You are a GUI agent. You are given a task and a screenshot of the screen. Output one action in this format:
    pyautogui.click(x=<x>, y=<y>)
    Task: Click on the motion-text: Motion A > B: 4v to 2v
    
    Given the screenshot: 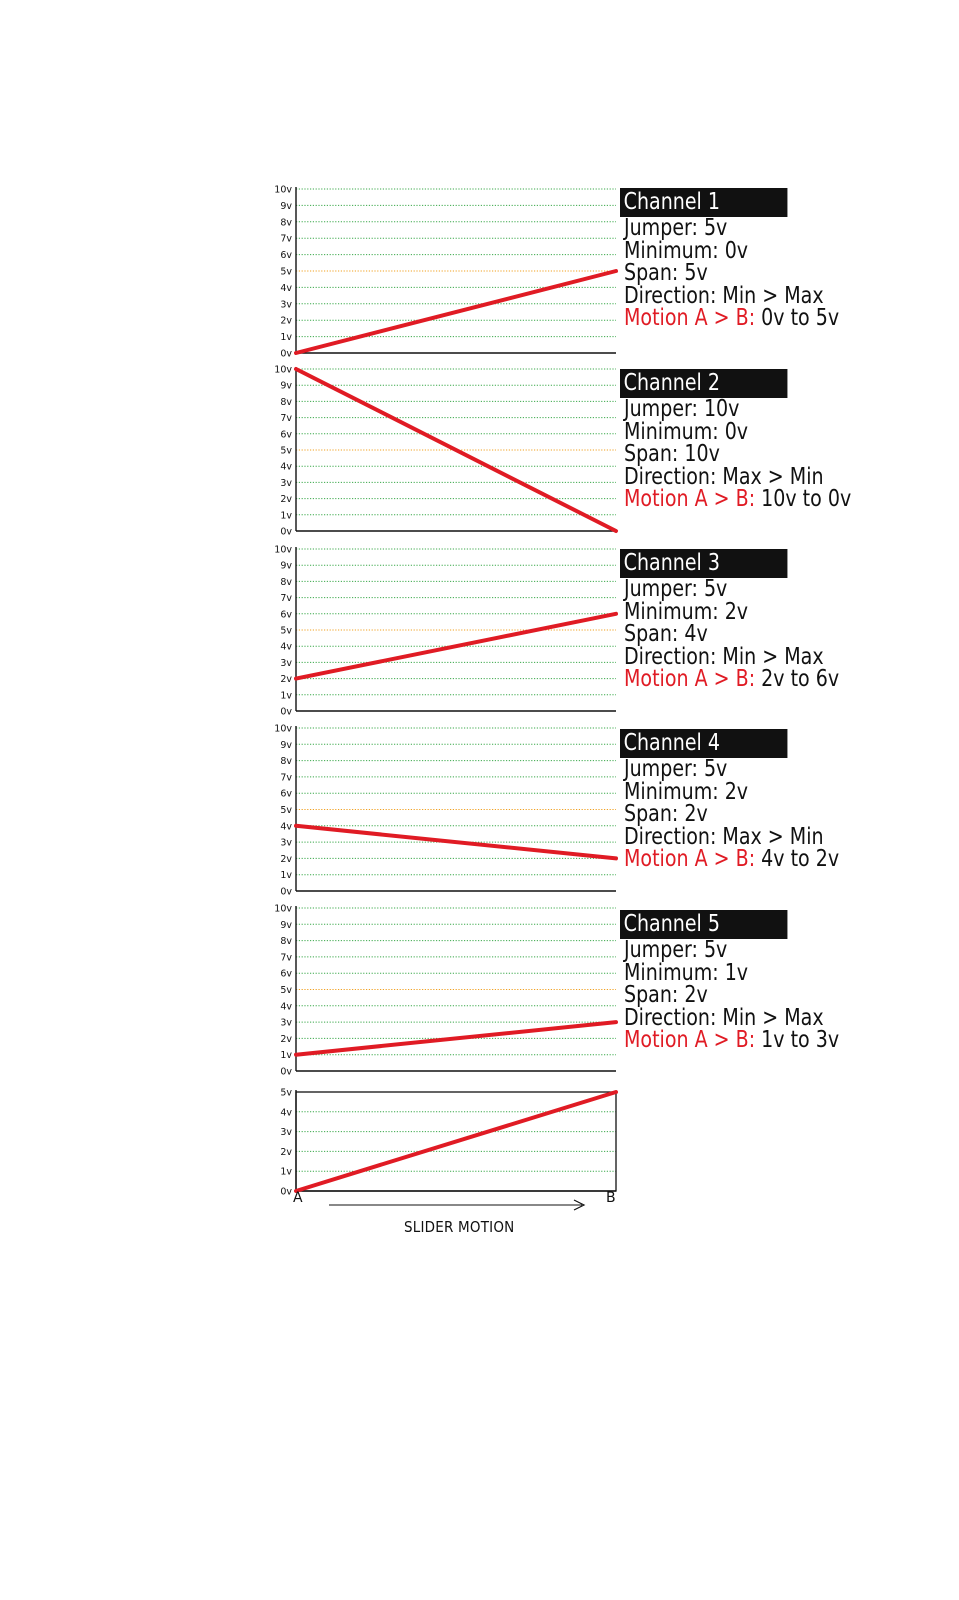 What is the action you would take?
    pyautogui.click(x=746, y=859)
    